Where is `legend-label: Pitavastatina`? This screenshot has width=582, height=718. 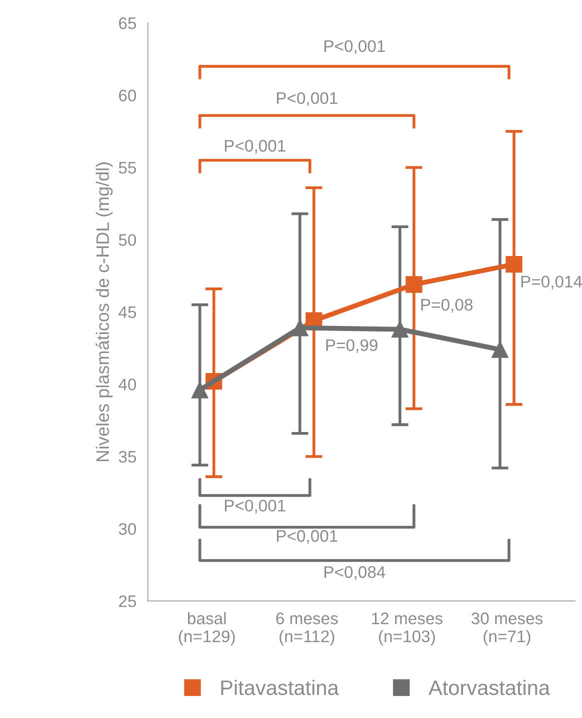
legend-label: Pitavastatina is located at coordinates (280, 688).